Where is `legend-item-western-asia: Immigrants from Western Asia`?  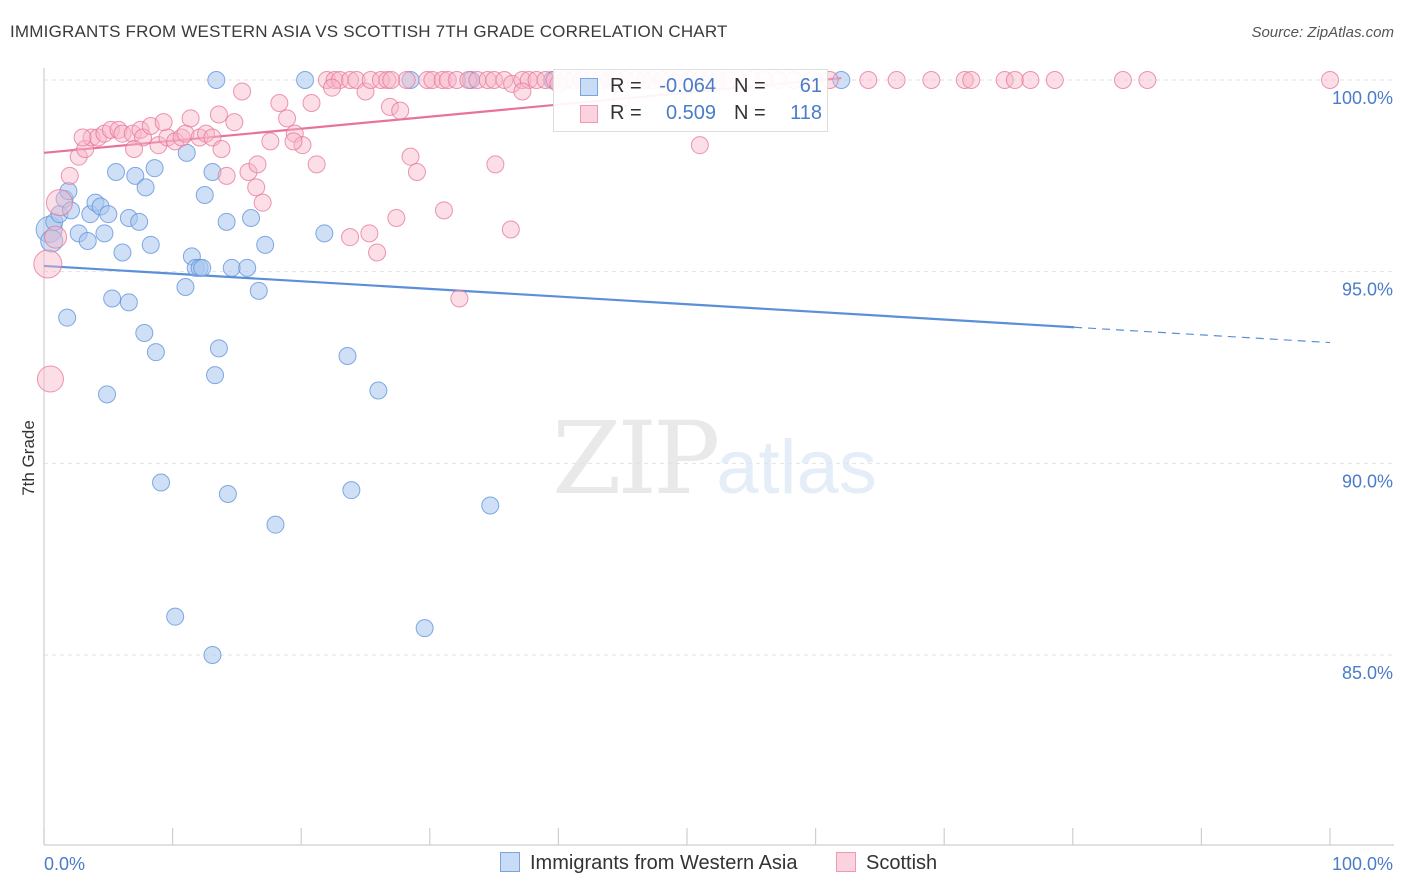 legend-item-western-asia: Immigrants from Western Asia is located at coordinates (648, 863).